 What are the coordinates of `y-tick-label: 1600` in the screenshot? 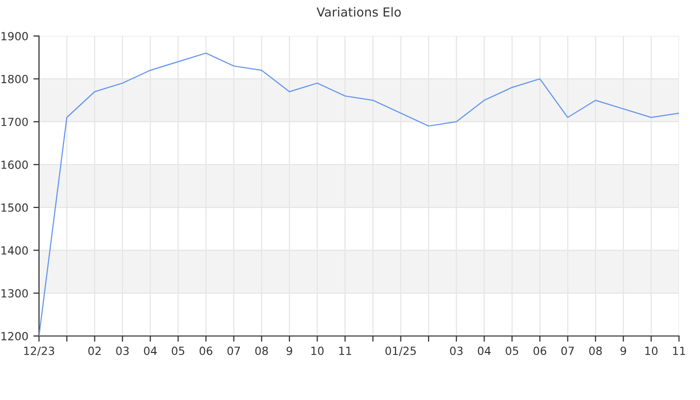 It's located at (15, 164).